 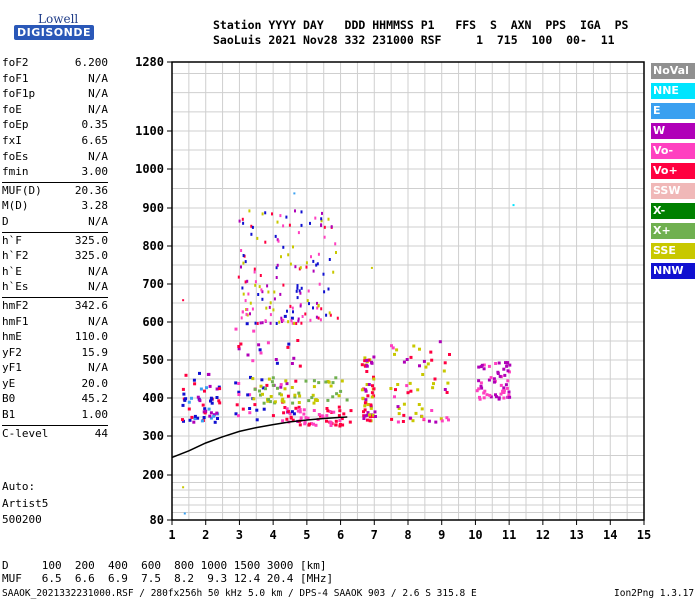 I want to click on x-tick-label: 4, so click(x=273, y=535).